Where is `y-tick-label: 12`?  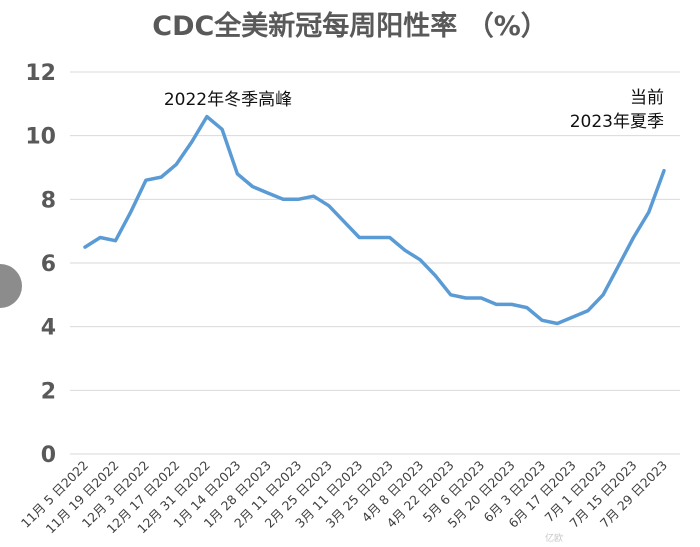 y-tick-label: 12 is located at coordinates (40, 73).